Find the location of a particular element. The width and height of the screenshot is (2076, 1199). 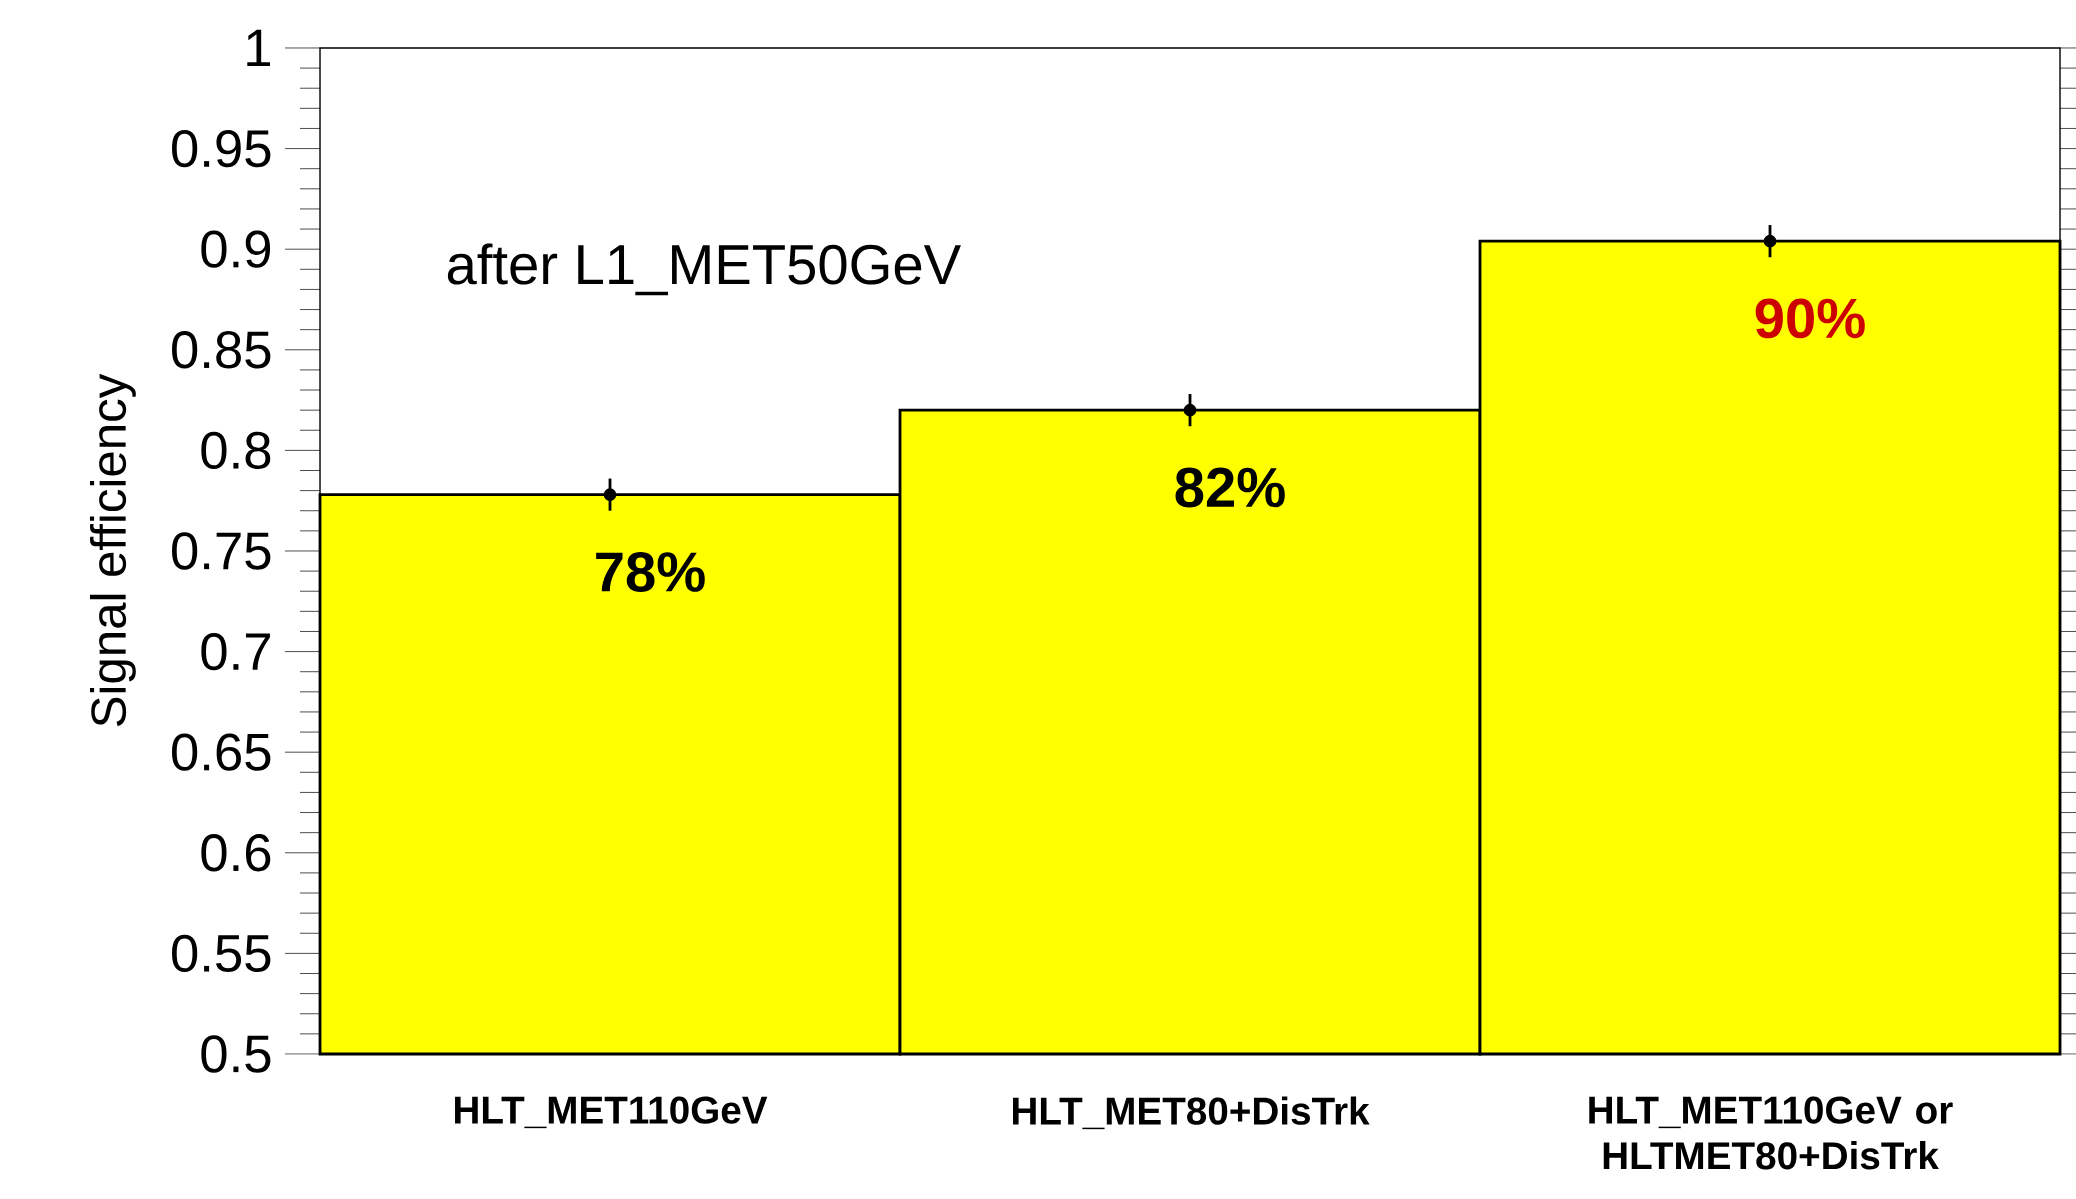

y-tick-label: 0.8 is located at coordinates (236, 450).